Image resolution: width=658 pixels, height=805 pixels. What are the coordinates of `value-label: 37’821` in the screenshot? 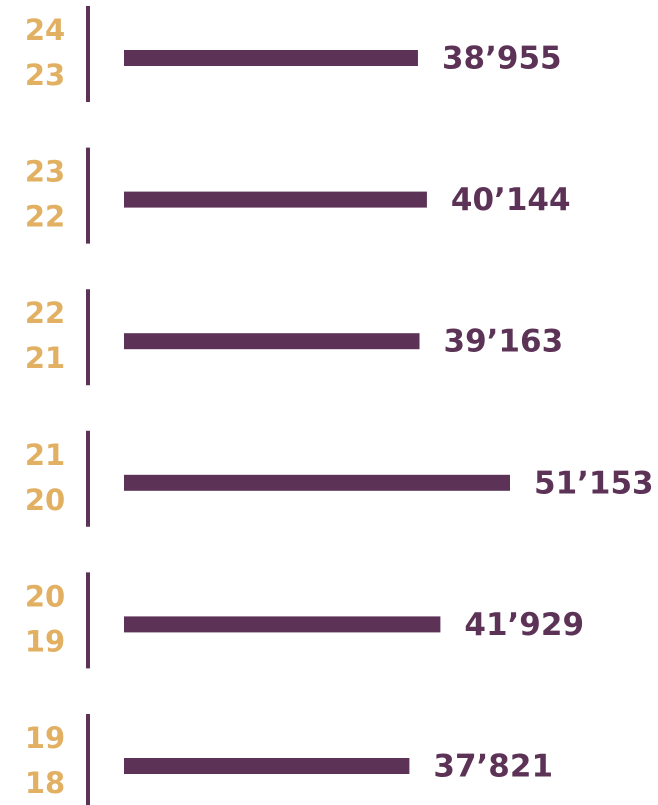 It's located at (493, 767).